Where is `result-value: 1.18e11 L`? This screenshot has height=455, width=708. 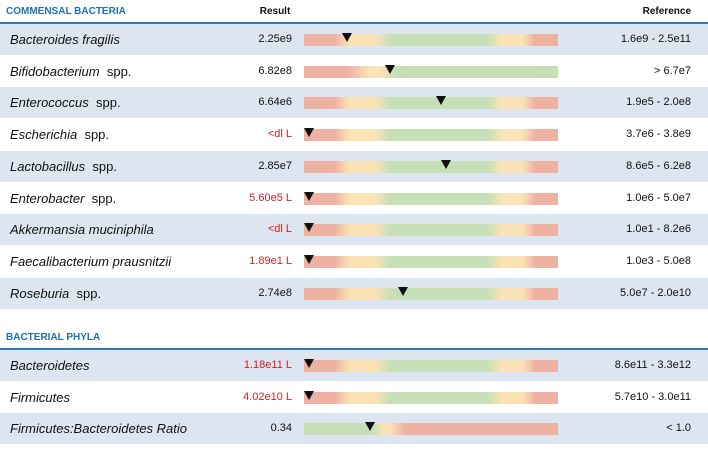
result-value: 1.18e11 L is located at coordinates (267, 365).